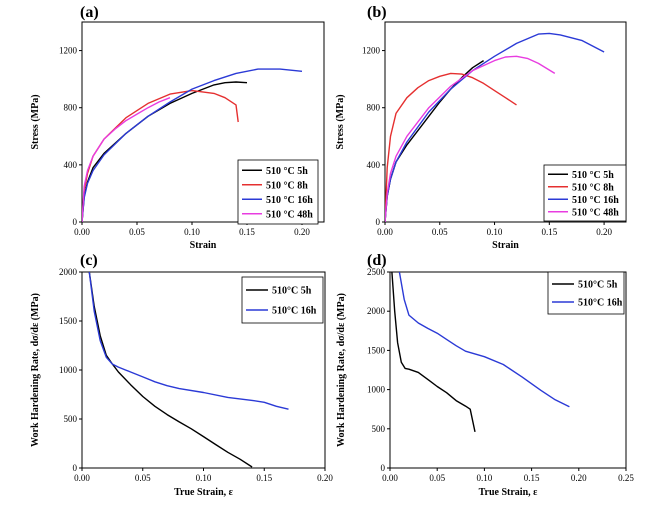  Describe the element at coordinates (89, 260) in the screenshot. I see `panel-label: (c)` at that location.